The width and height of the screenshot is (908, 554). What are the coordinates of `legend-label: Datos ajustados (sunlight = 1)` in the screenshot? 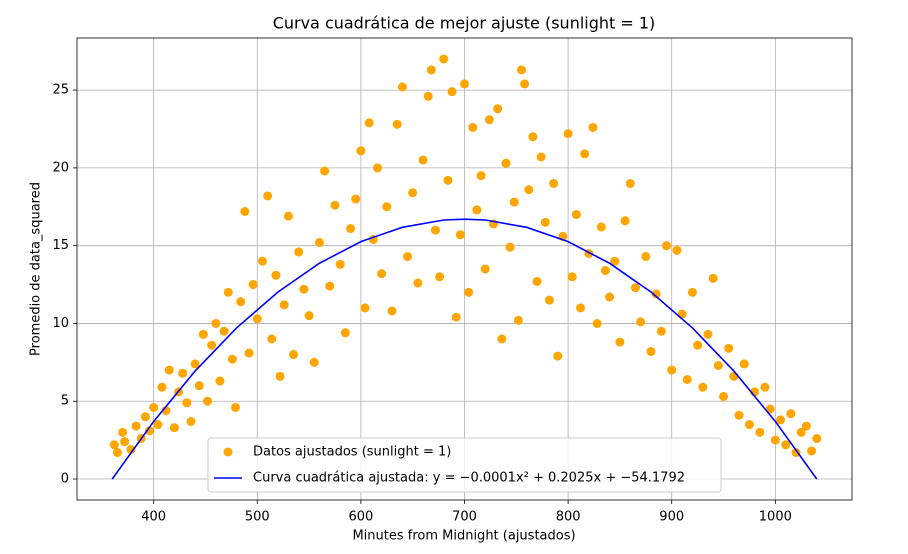 It's located at (352, 452).